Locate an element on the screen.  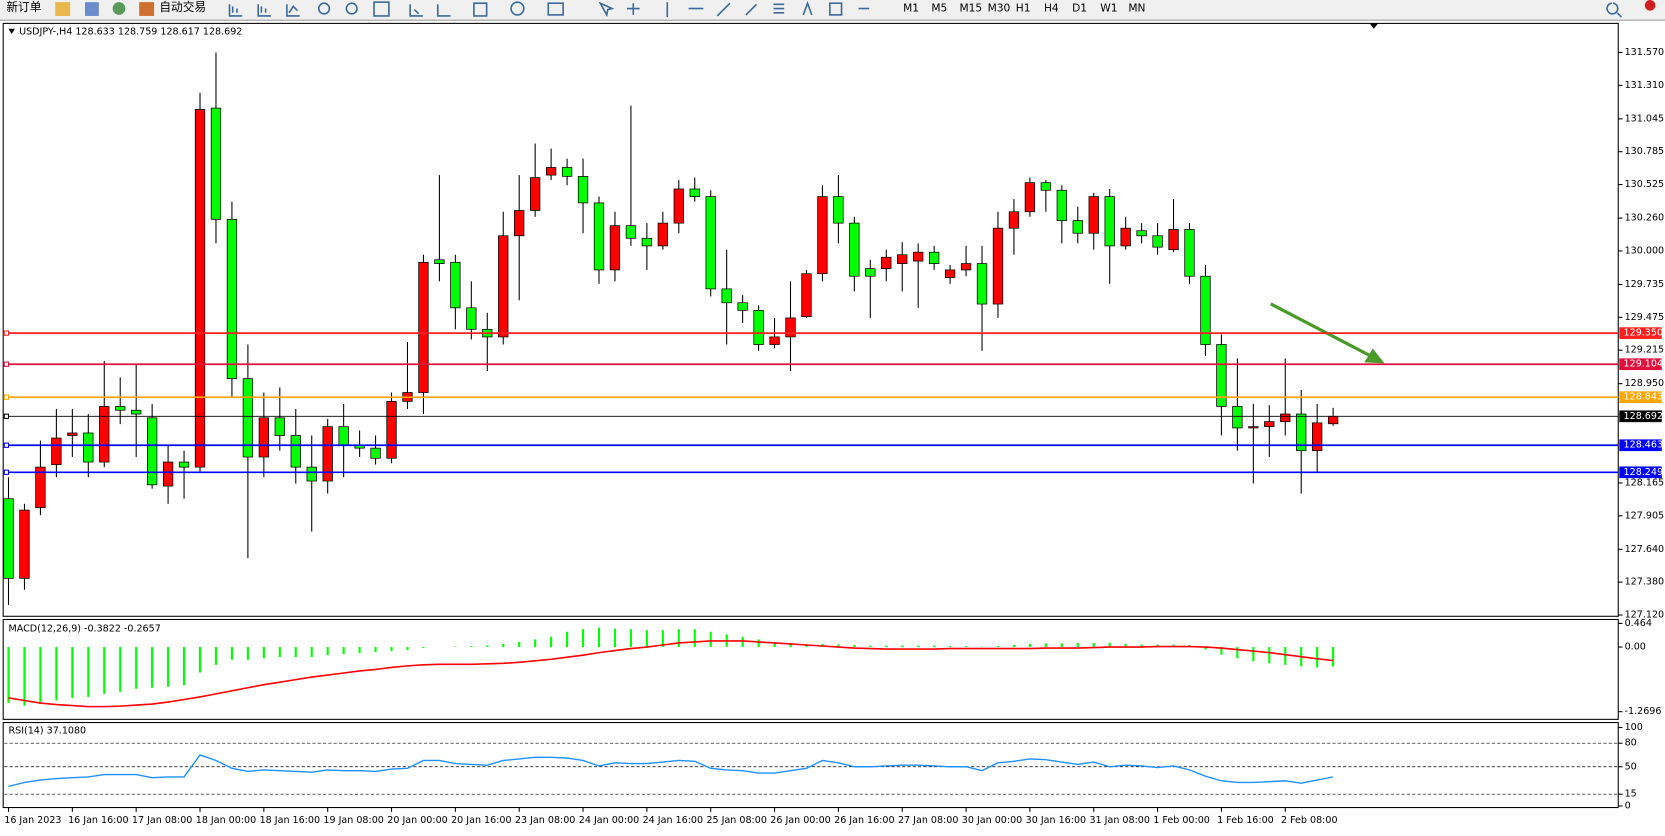
timeframe-button: M1 is located at coordinates (911, 8).